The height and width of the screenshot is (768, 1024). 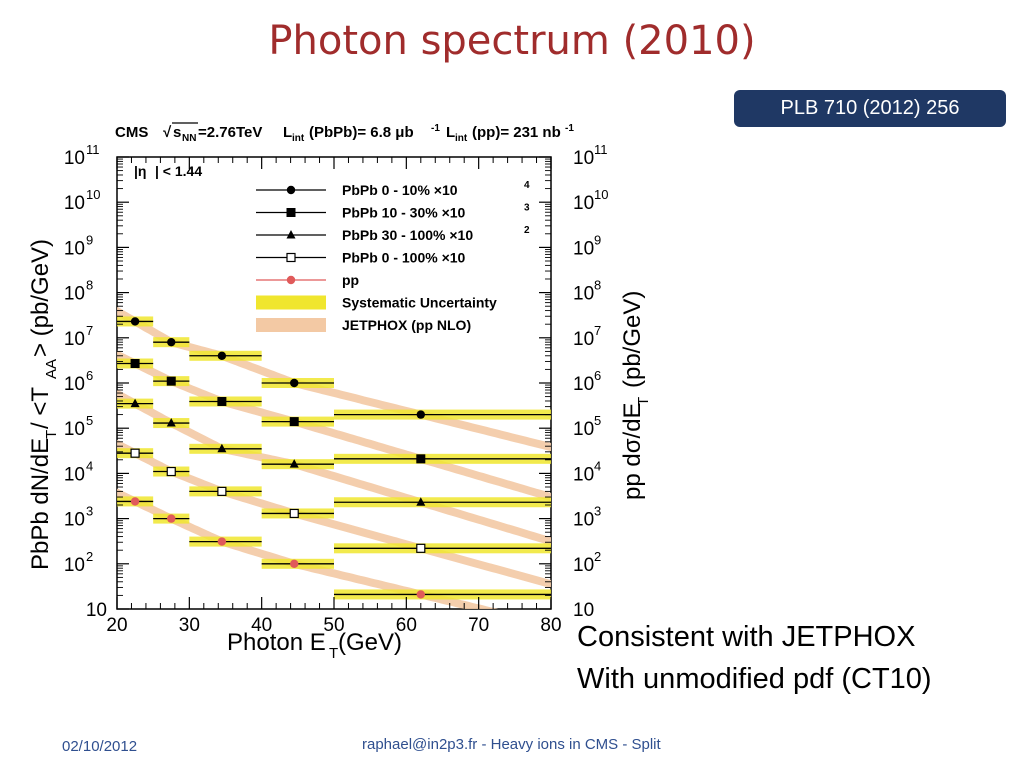 I want to click on y-axis-title-right: pp dσ/dE T (pb/GeV), so click(x=635, y=395).